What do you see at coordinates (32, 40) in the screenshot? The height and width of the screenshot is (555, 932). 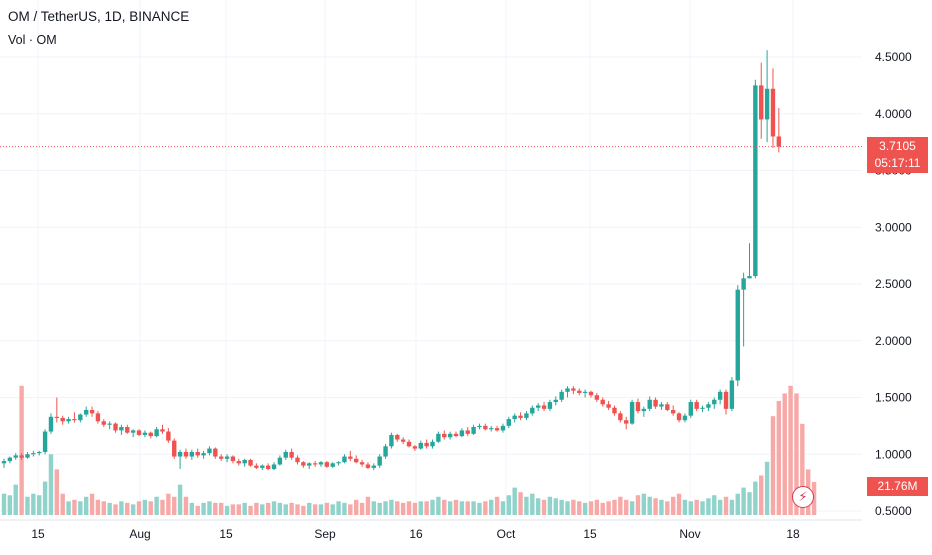 I see `volume-legend: Vol · OM` at bounding box center [32, 40].